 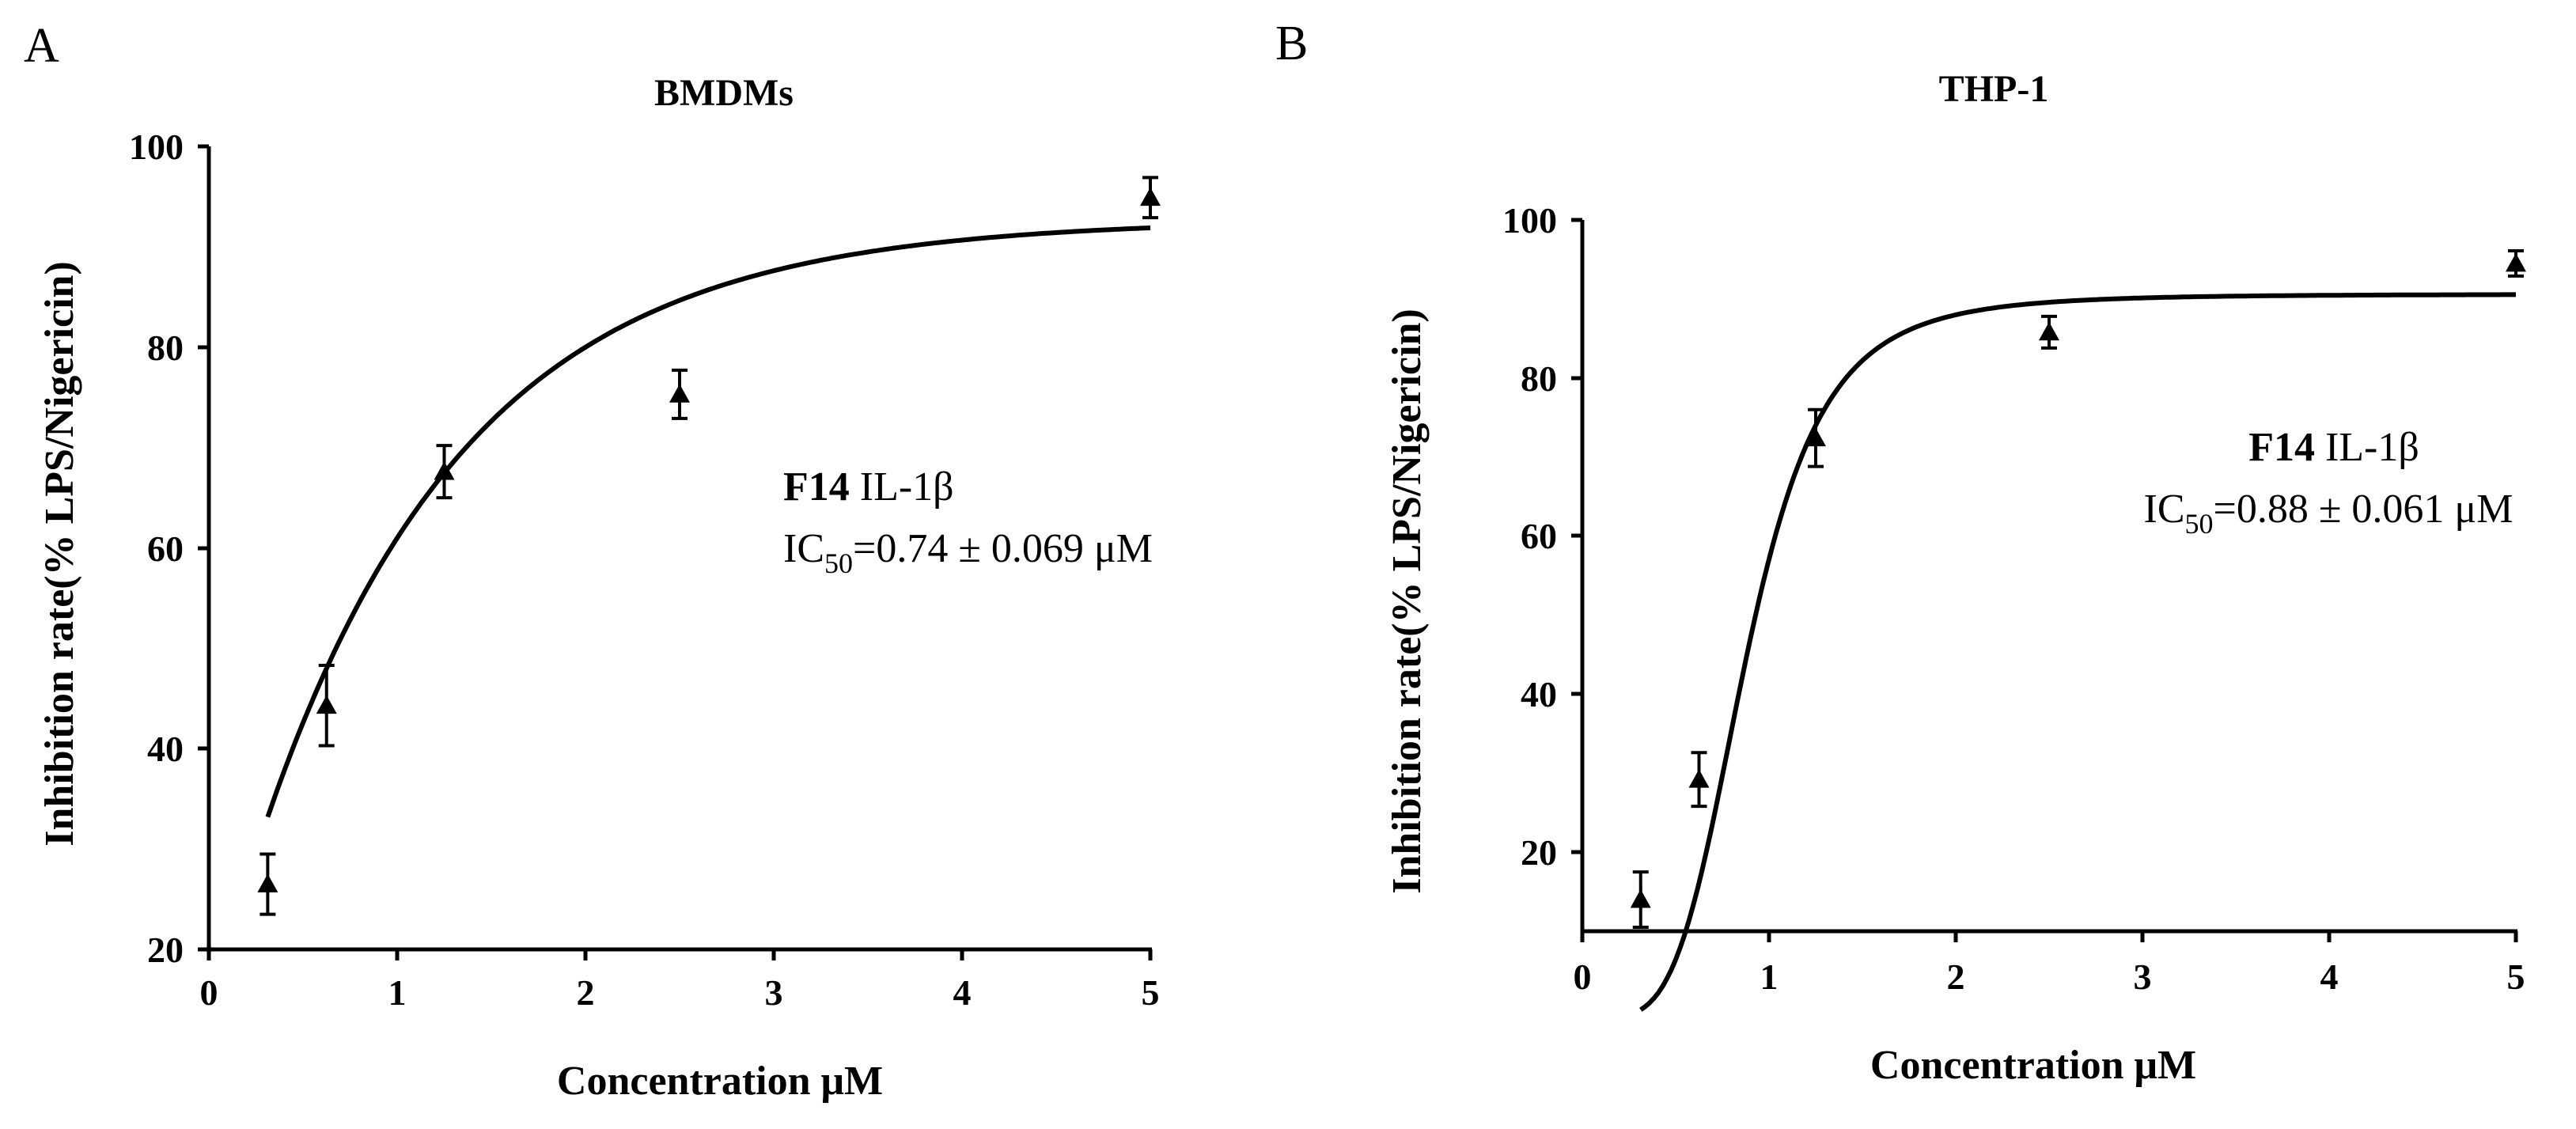 I want to click on annotation-ic50-b: IC50=0.88 ± 0.061 μM, so click(x=2328, y=513).